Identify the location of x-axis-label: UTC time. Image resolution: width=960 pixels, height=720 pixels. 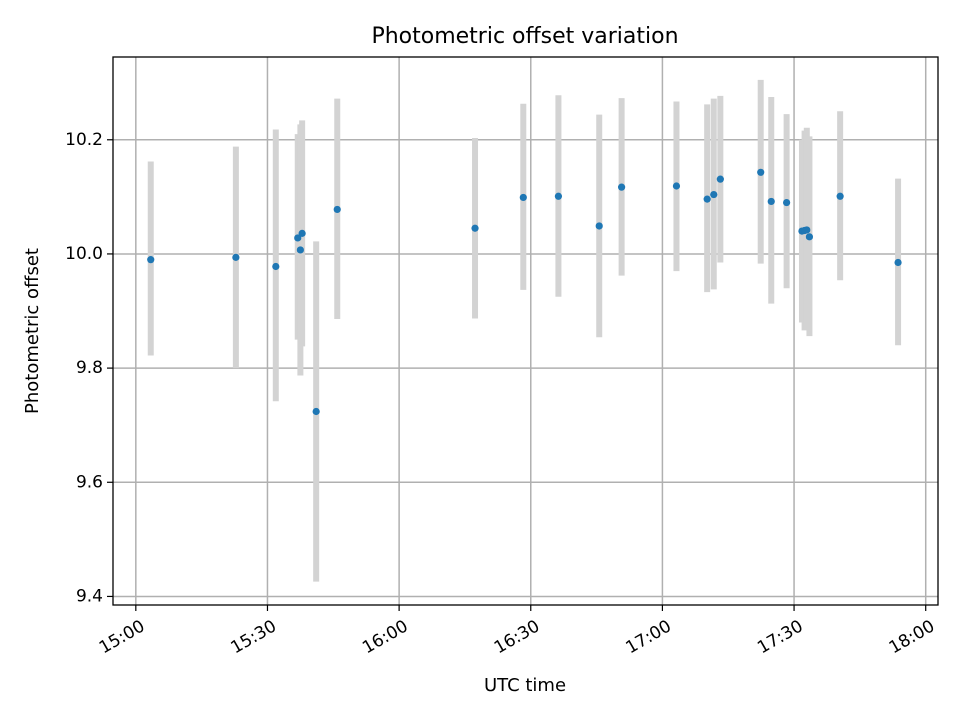
(525, 685).